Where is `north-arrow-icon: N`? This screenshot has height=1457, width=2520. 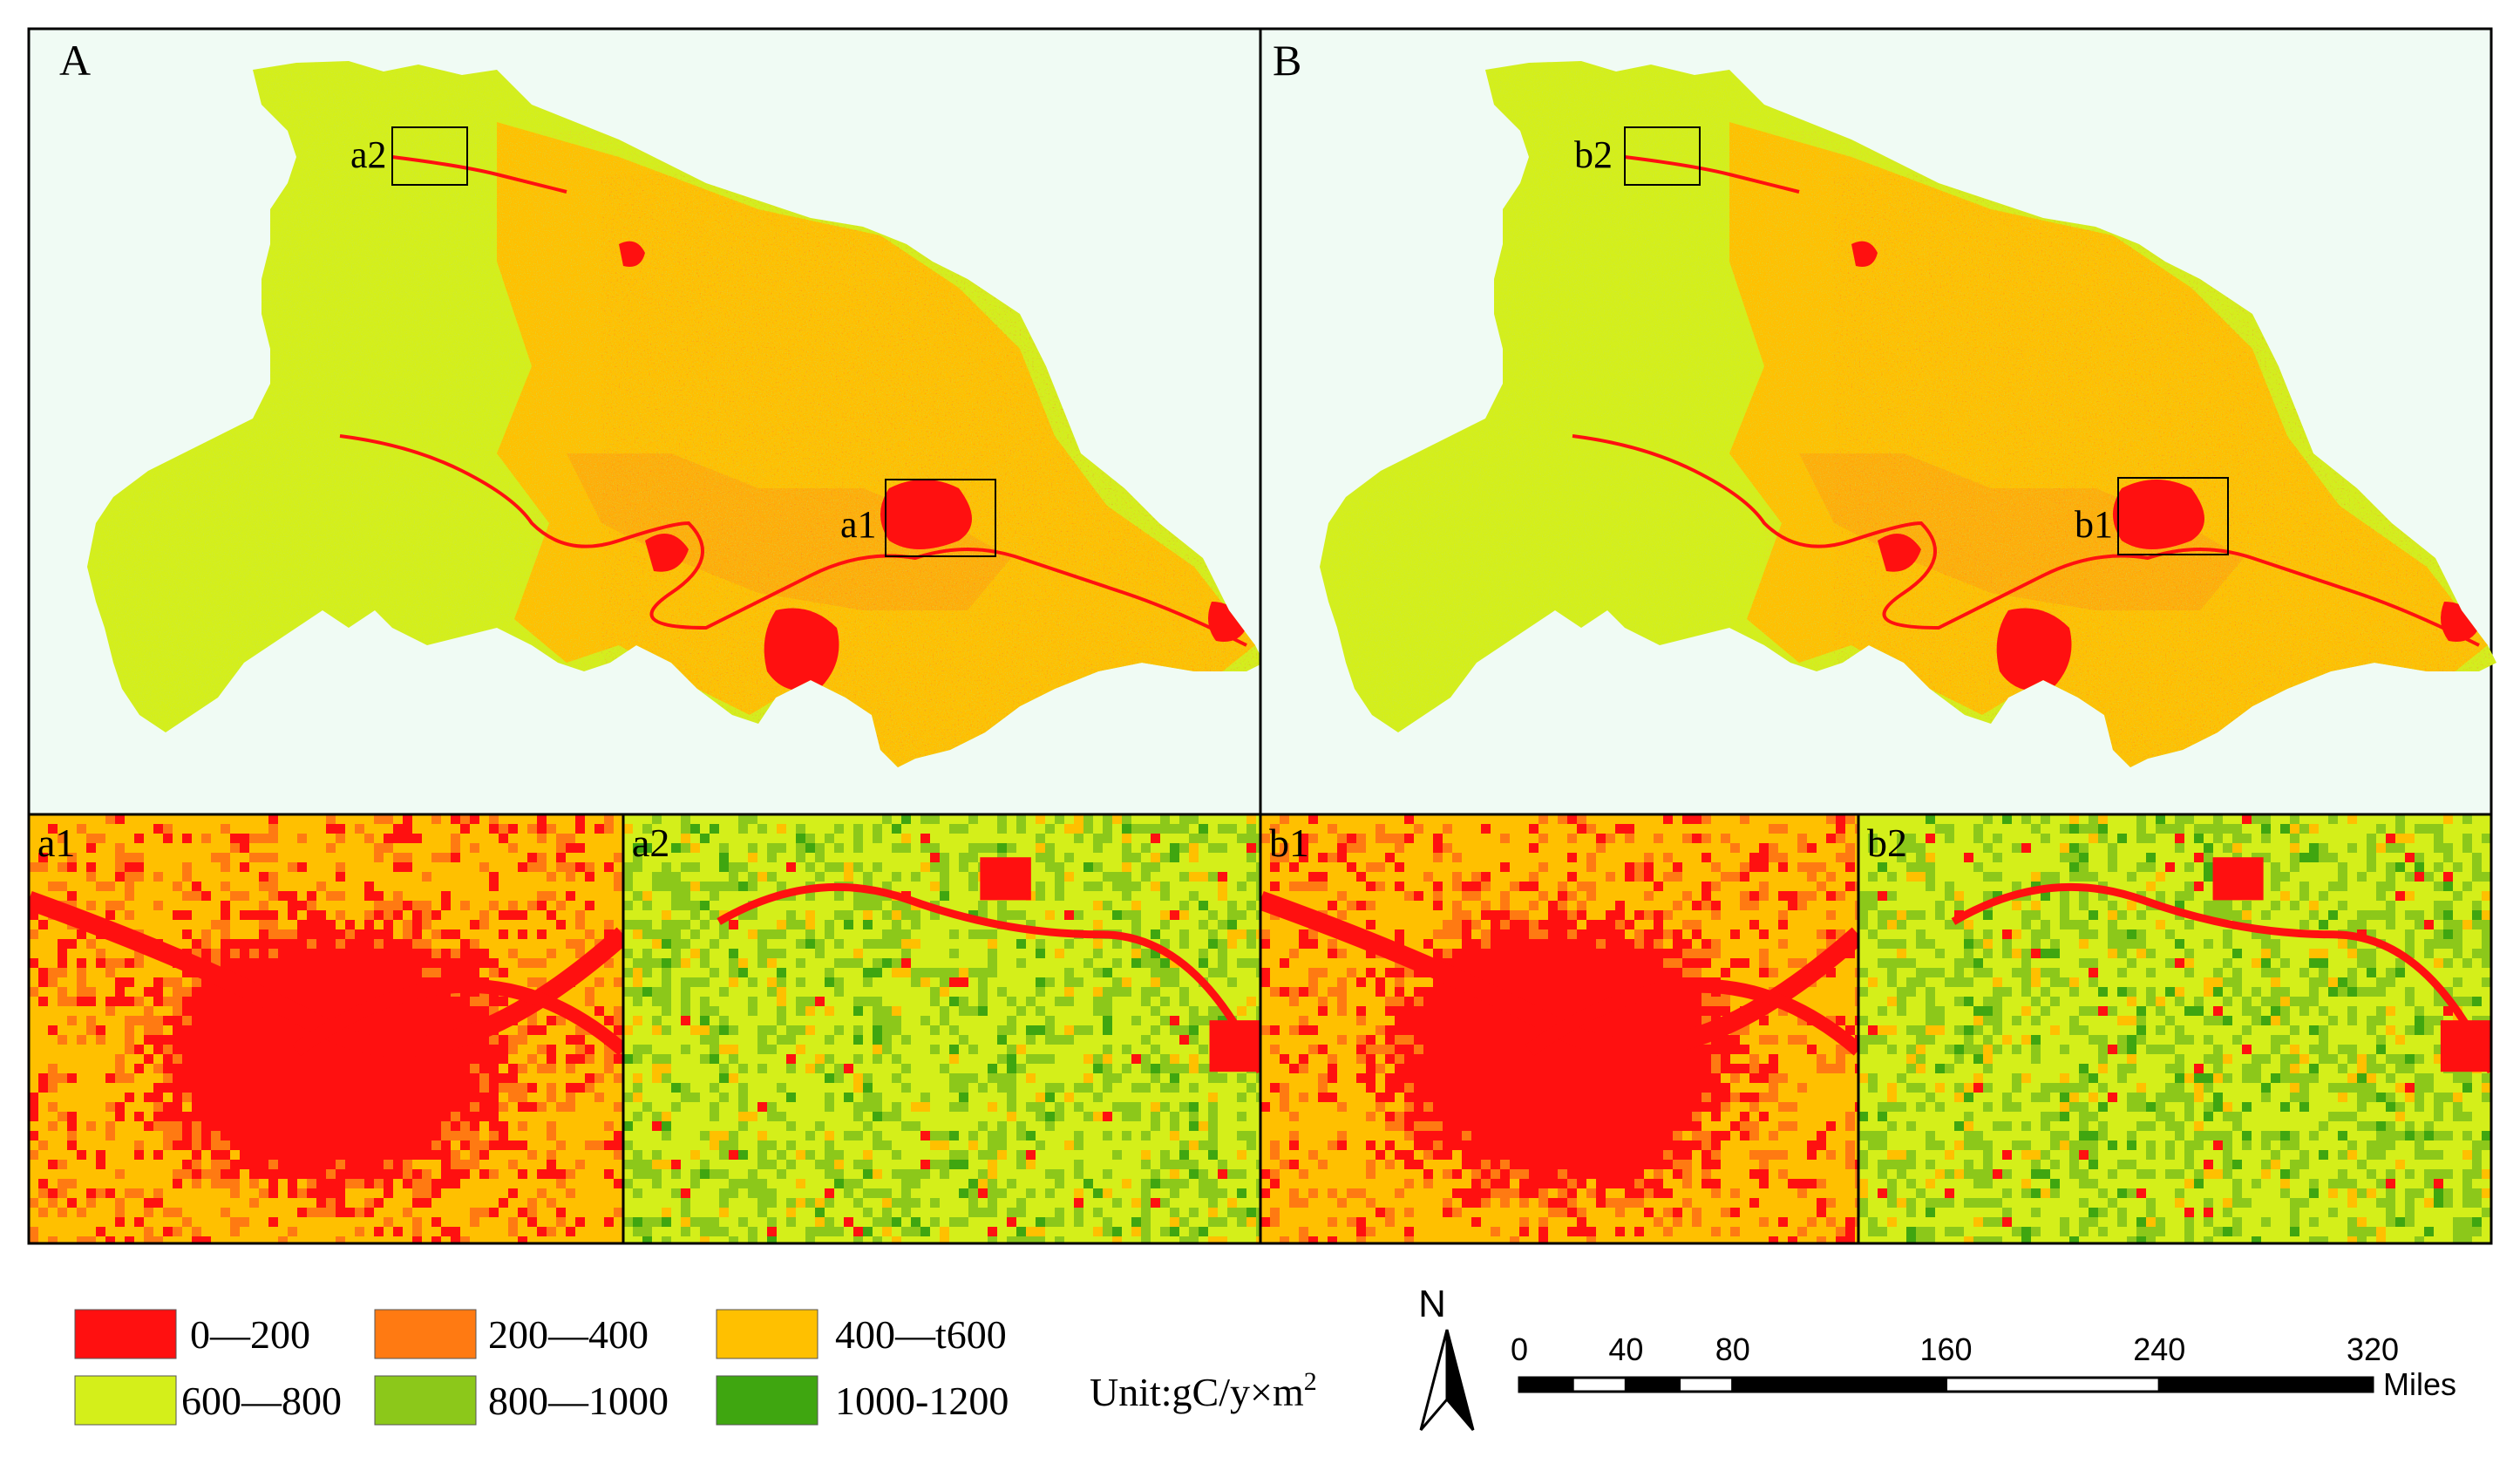 north-arrow-icon: N is located at coordinates (1445, 1356).